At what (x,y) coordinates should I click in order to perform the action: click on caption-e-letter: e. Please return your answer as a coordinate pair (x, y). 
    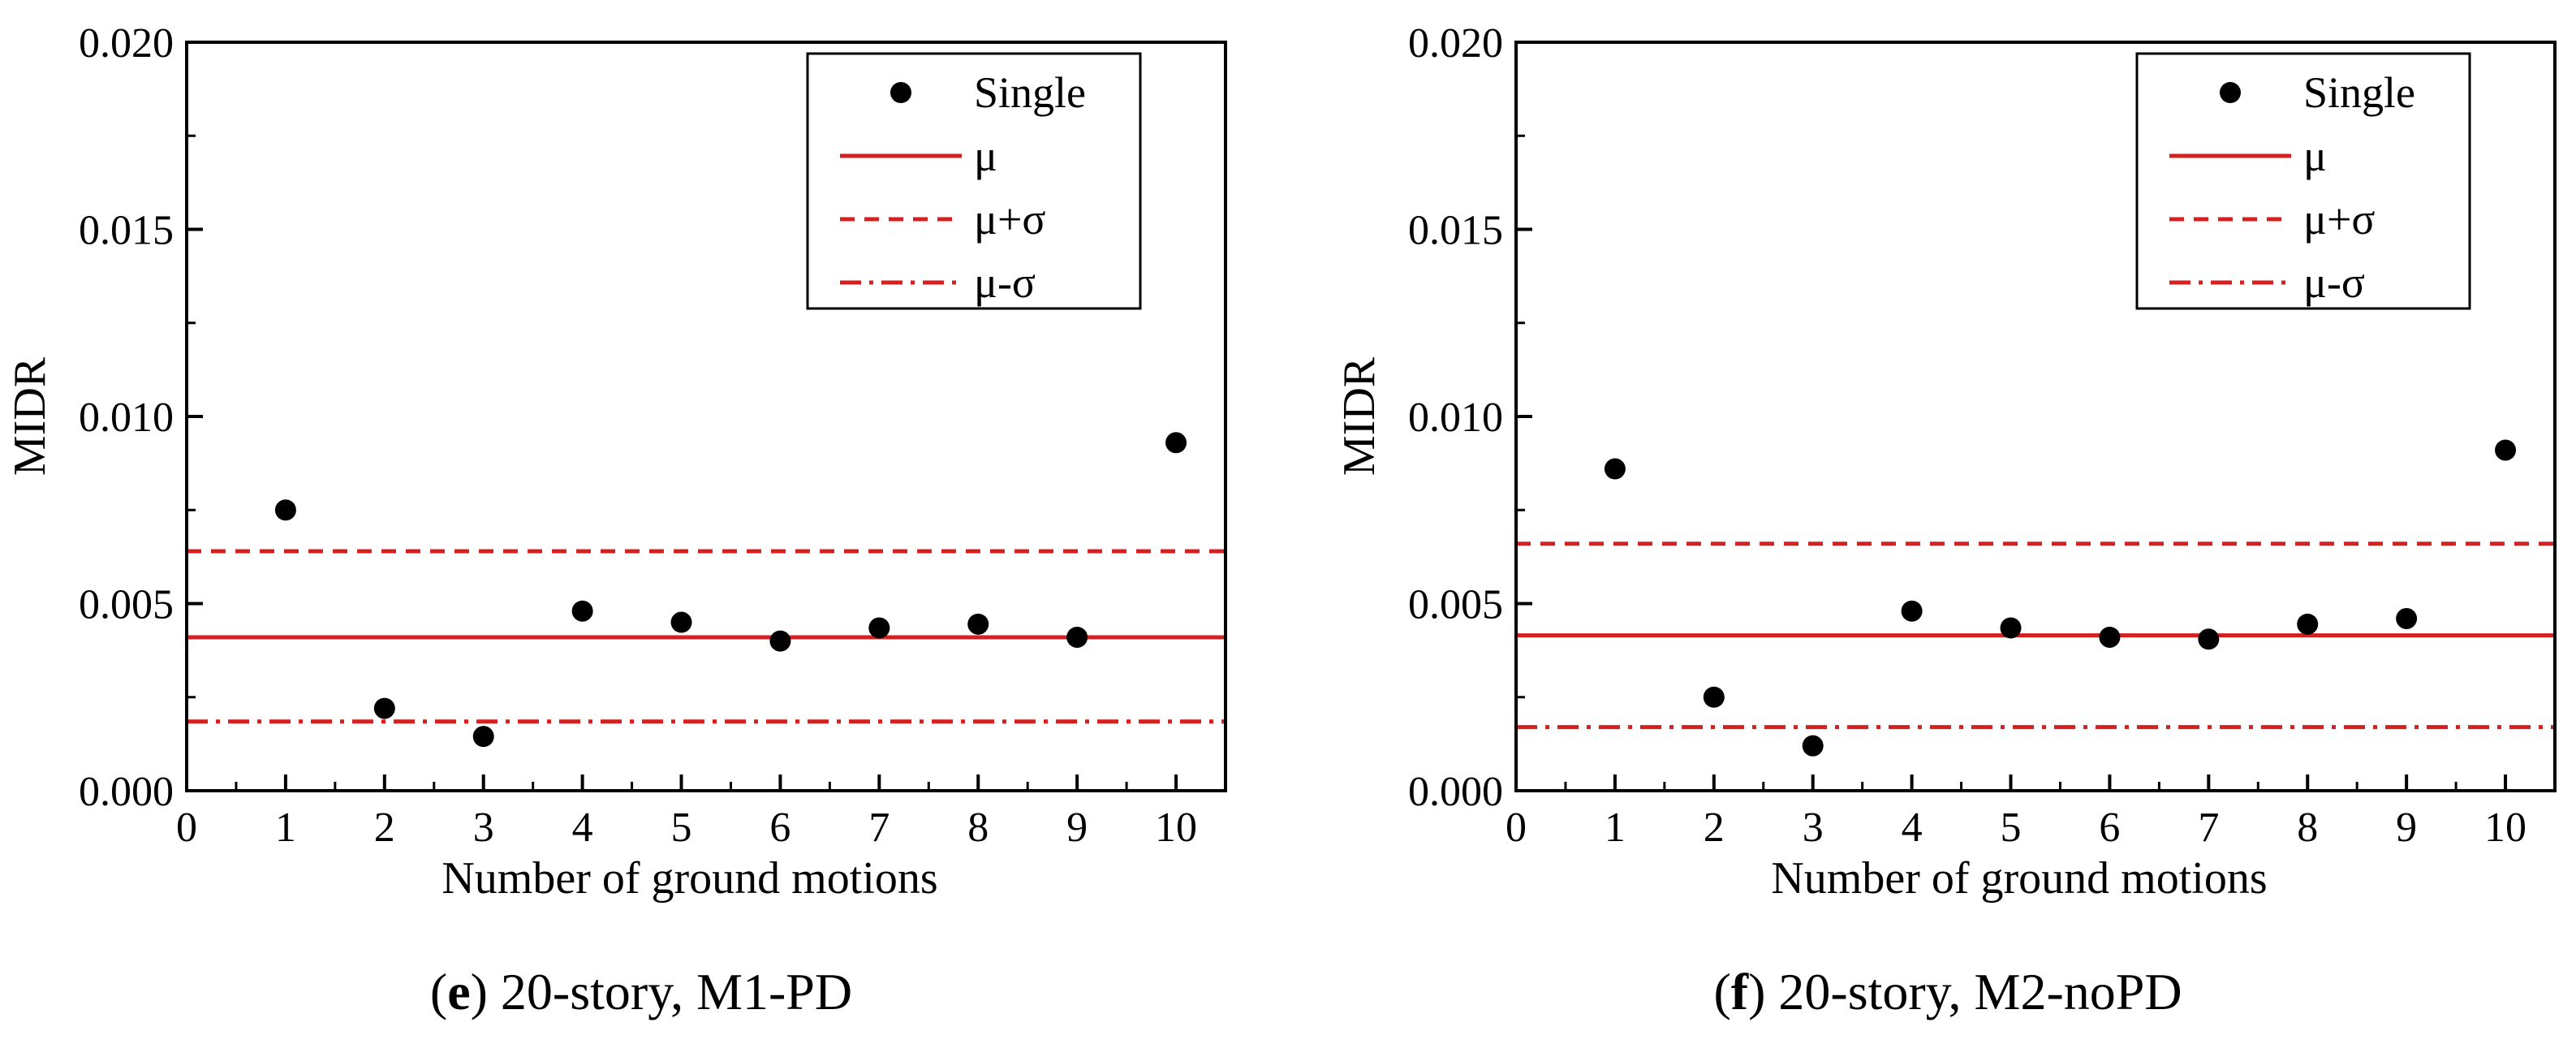
    Looking at the image, I should click on (459, 991).